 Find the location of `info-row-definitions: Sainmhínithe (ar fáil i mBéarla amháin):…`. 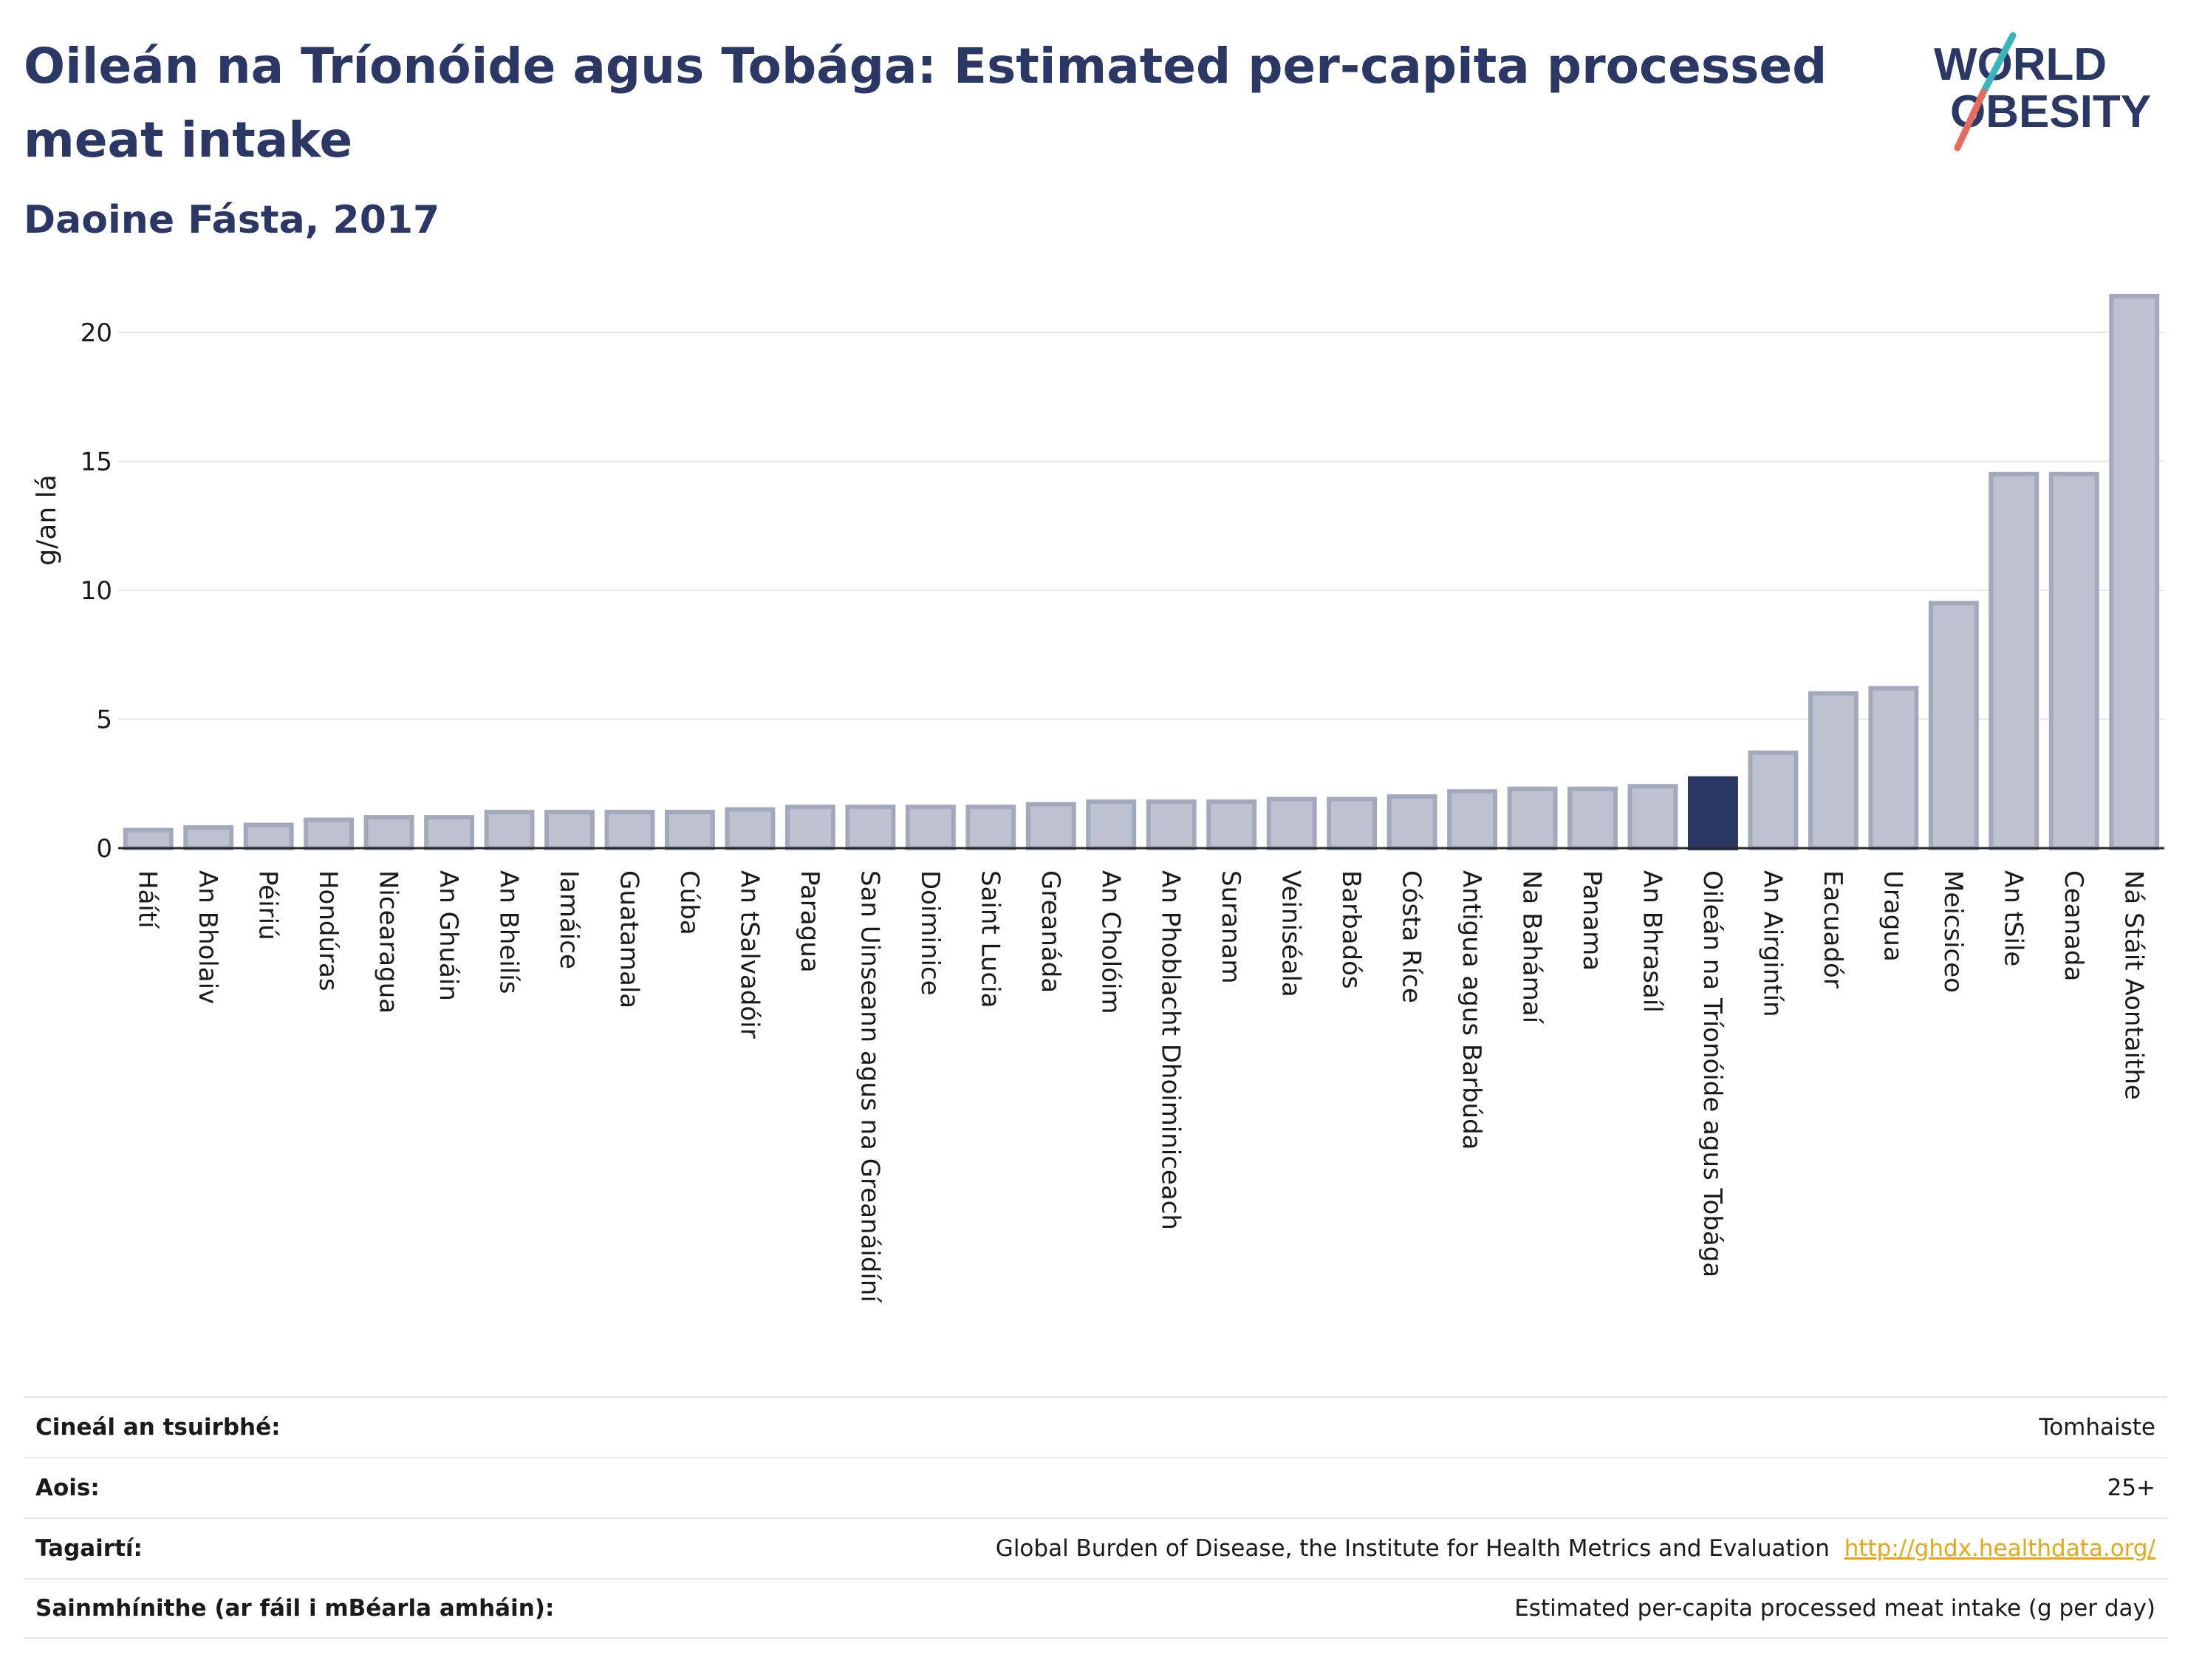

info-row-definitions: Sainmhínithe (ar fáil i mBéarla amháin):… is located at coordinates (1095, 1608).